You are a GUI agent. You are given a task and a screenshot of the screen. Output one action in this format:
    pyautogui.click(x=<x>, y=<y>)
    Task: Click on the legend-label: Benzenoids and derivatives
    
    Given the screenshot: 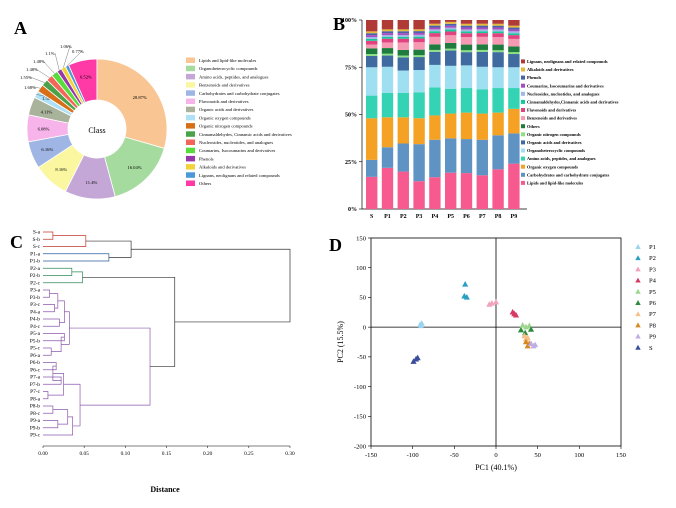 What is the action you would take?
    pyautogui.click(x=224, y=85)
    